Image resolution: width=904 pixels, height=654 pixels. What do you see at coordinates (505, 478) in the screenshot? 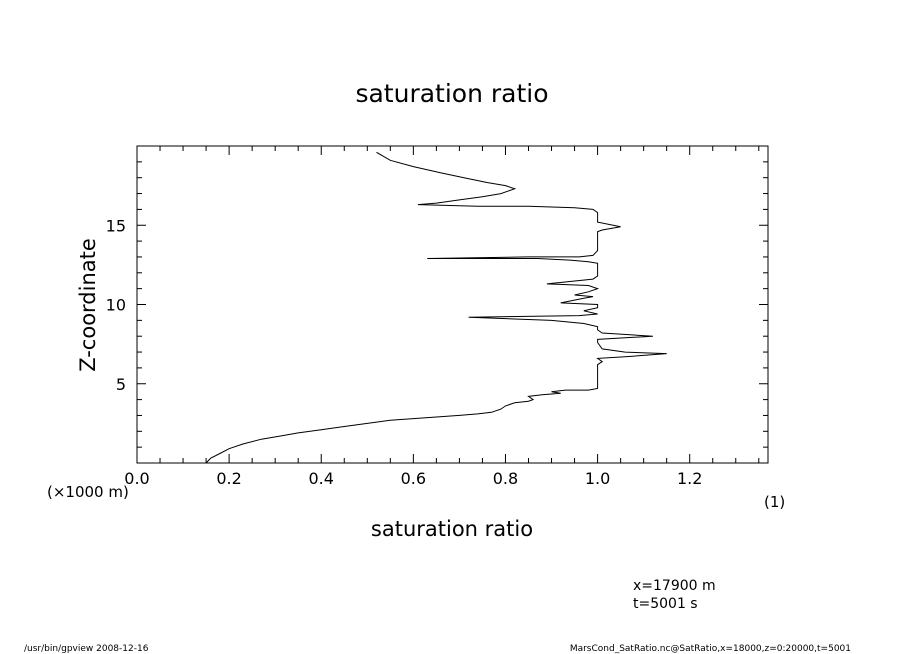
I see `x-tick-label: 0.8` at bounding box center [505, 478].